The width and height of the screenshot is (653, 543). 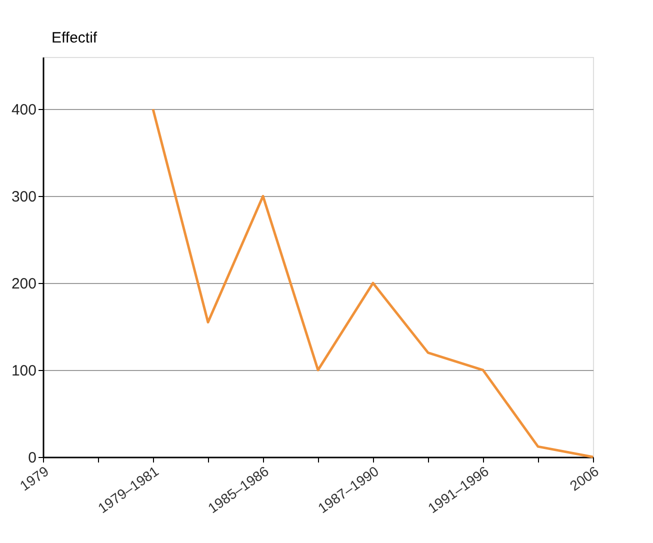 What do you see at coordinates (23, 371) in the screenshot?
I see `y-tick-label: 100` at bounding box center [23, 371].